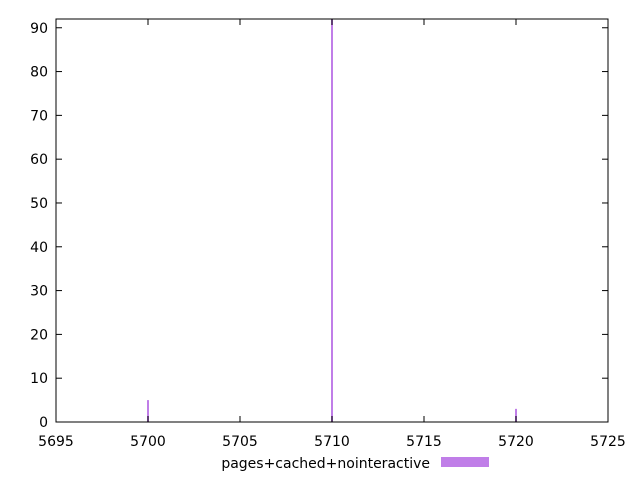 The width and height of the screenshot is (640, 484). I want to click on y-tick-label-50: 50, so click(39, 204).